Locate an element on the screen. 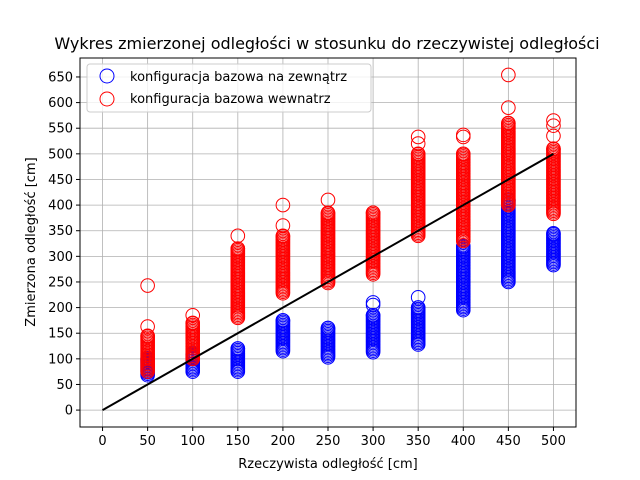 The height and width of the screenshot is (480, 640). x-tick-label: 450 is located at coordinates (508, 441).